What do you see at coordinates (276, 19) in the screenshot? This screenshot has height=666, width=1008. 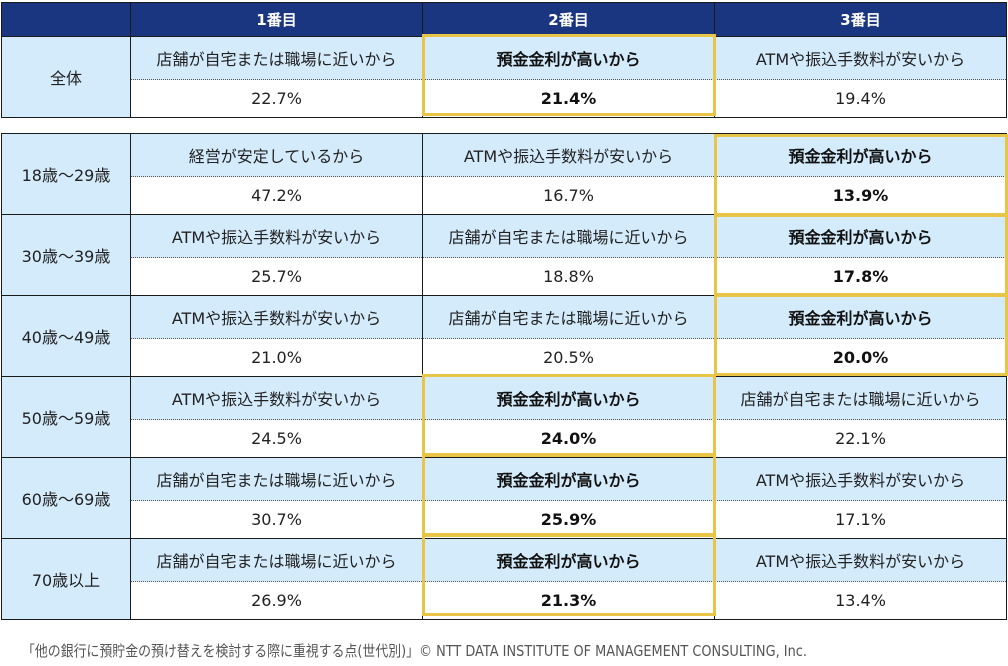 I see `header-rank-1: 1番目` at bounding box center [276, 19].